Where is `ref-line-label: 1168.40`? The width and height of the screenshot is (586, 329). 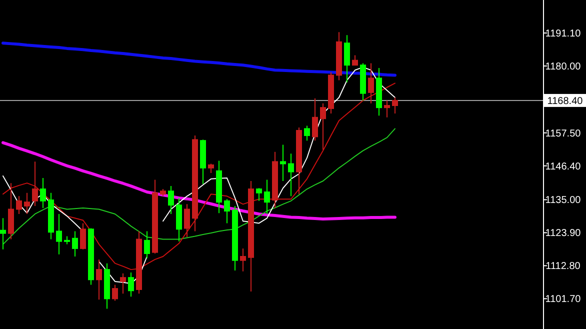
ref-line-label: 1168.40 is located at coordinates (565, 101).